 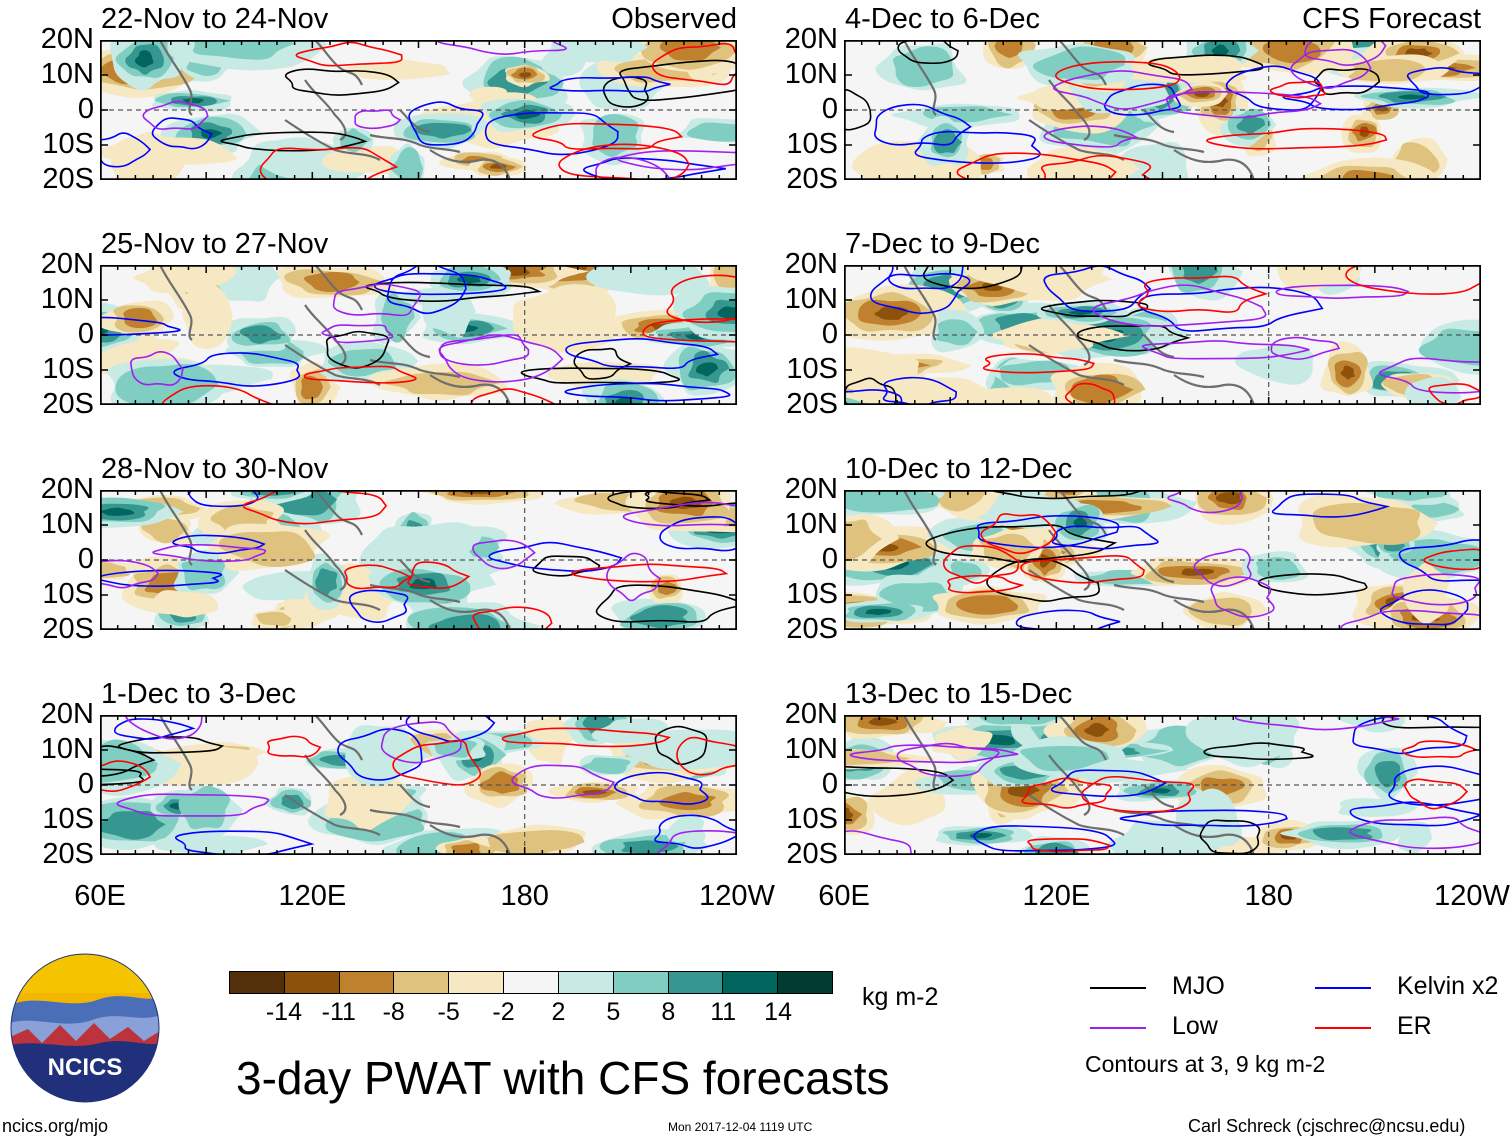 What do you see at coordinates (563, 1078) in the screenshot?
I see `chart-title: 3-day PWAT with CFS forecasts` at bounding box center [563, 1078].